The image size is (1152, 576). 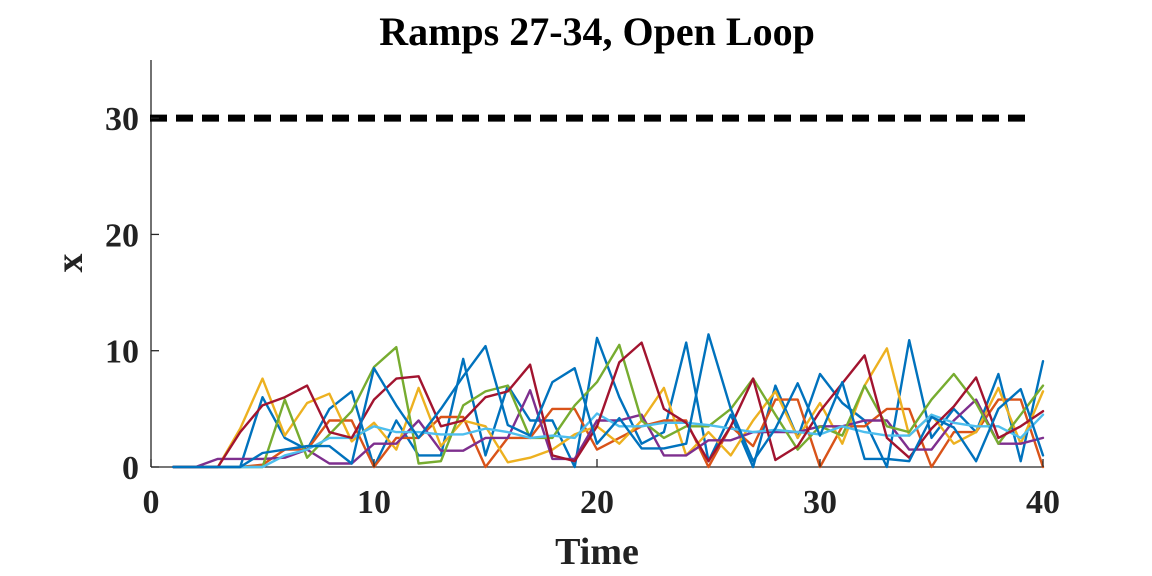 I want to click on y-tick-label: 30, so click(x=122, y=119).